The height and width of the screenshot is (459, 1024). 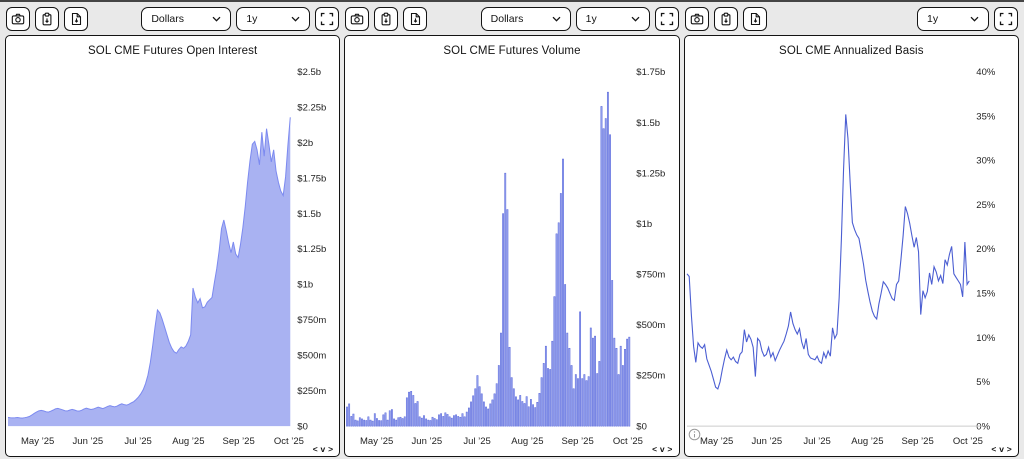 What do you see at coordinates (311, 108) in the screenshot?
I see `svg-text: $2.25b` at bounding box center [311, 108].